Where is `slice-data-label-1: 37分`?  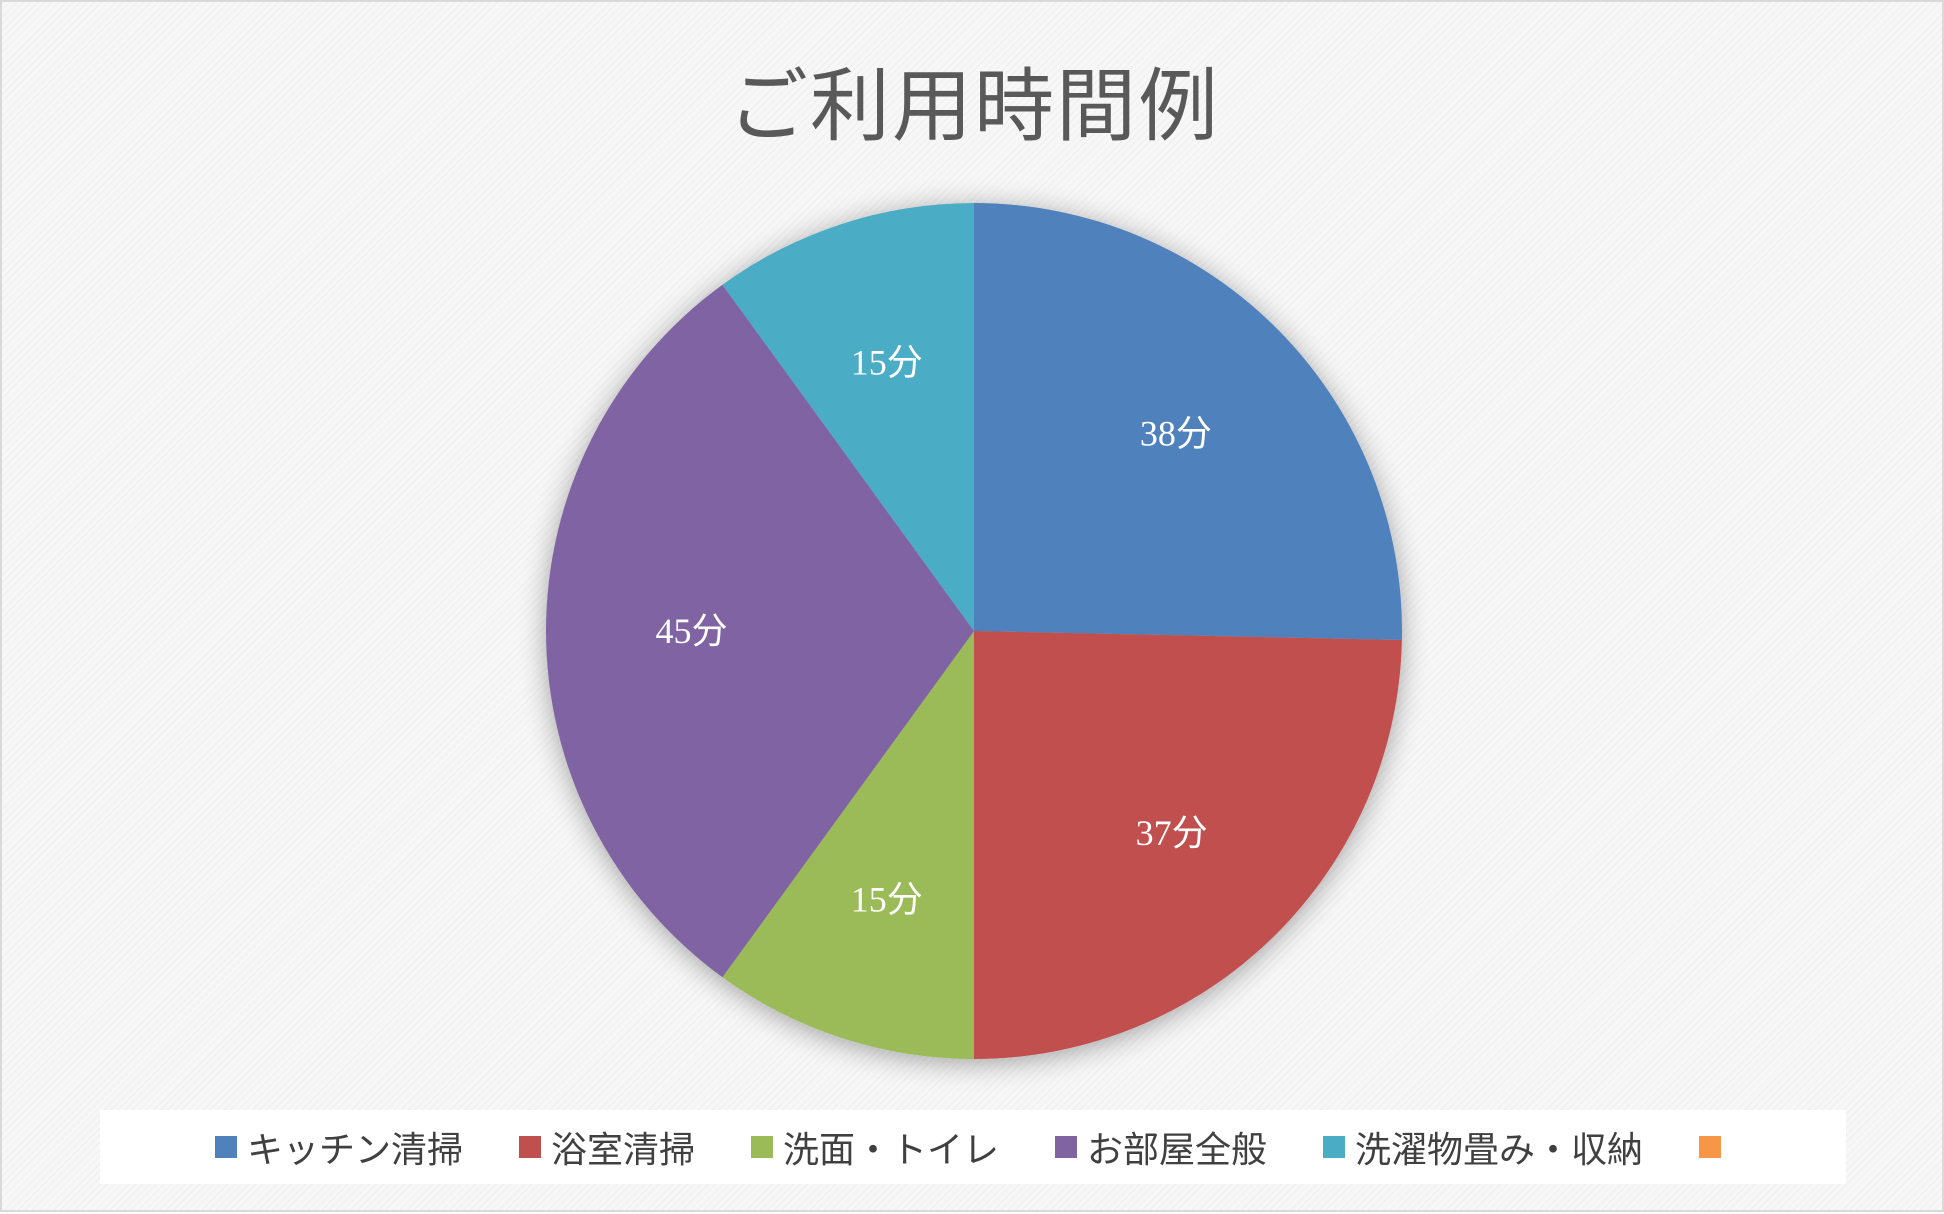 slice-data-label-1: 37分 is located at coordinates (1172, 833).